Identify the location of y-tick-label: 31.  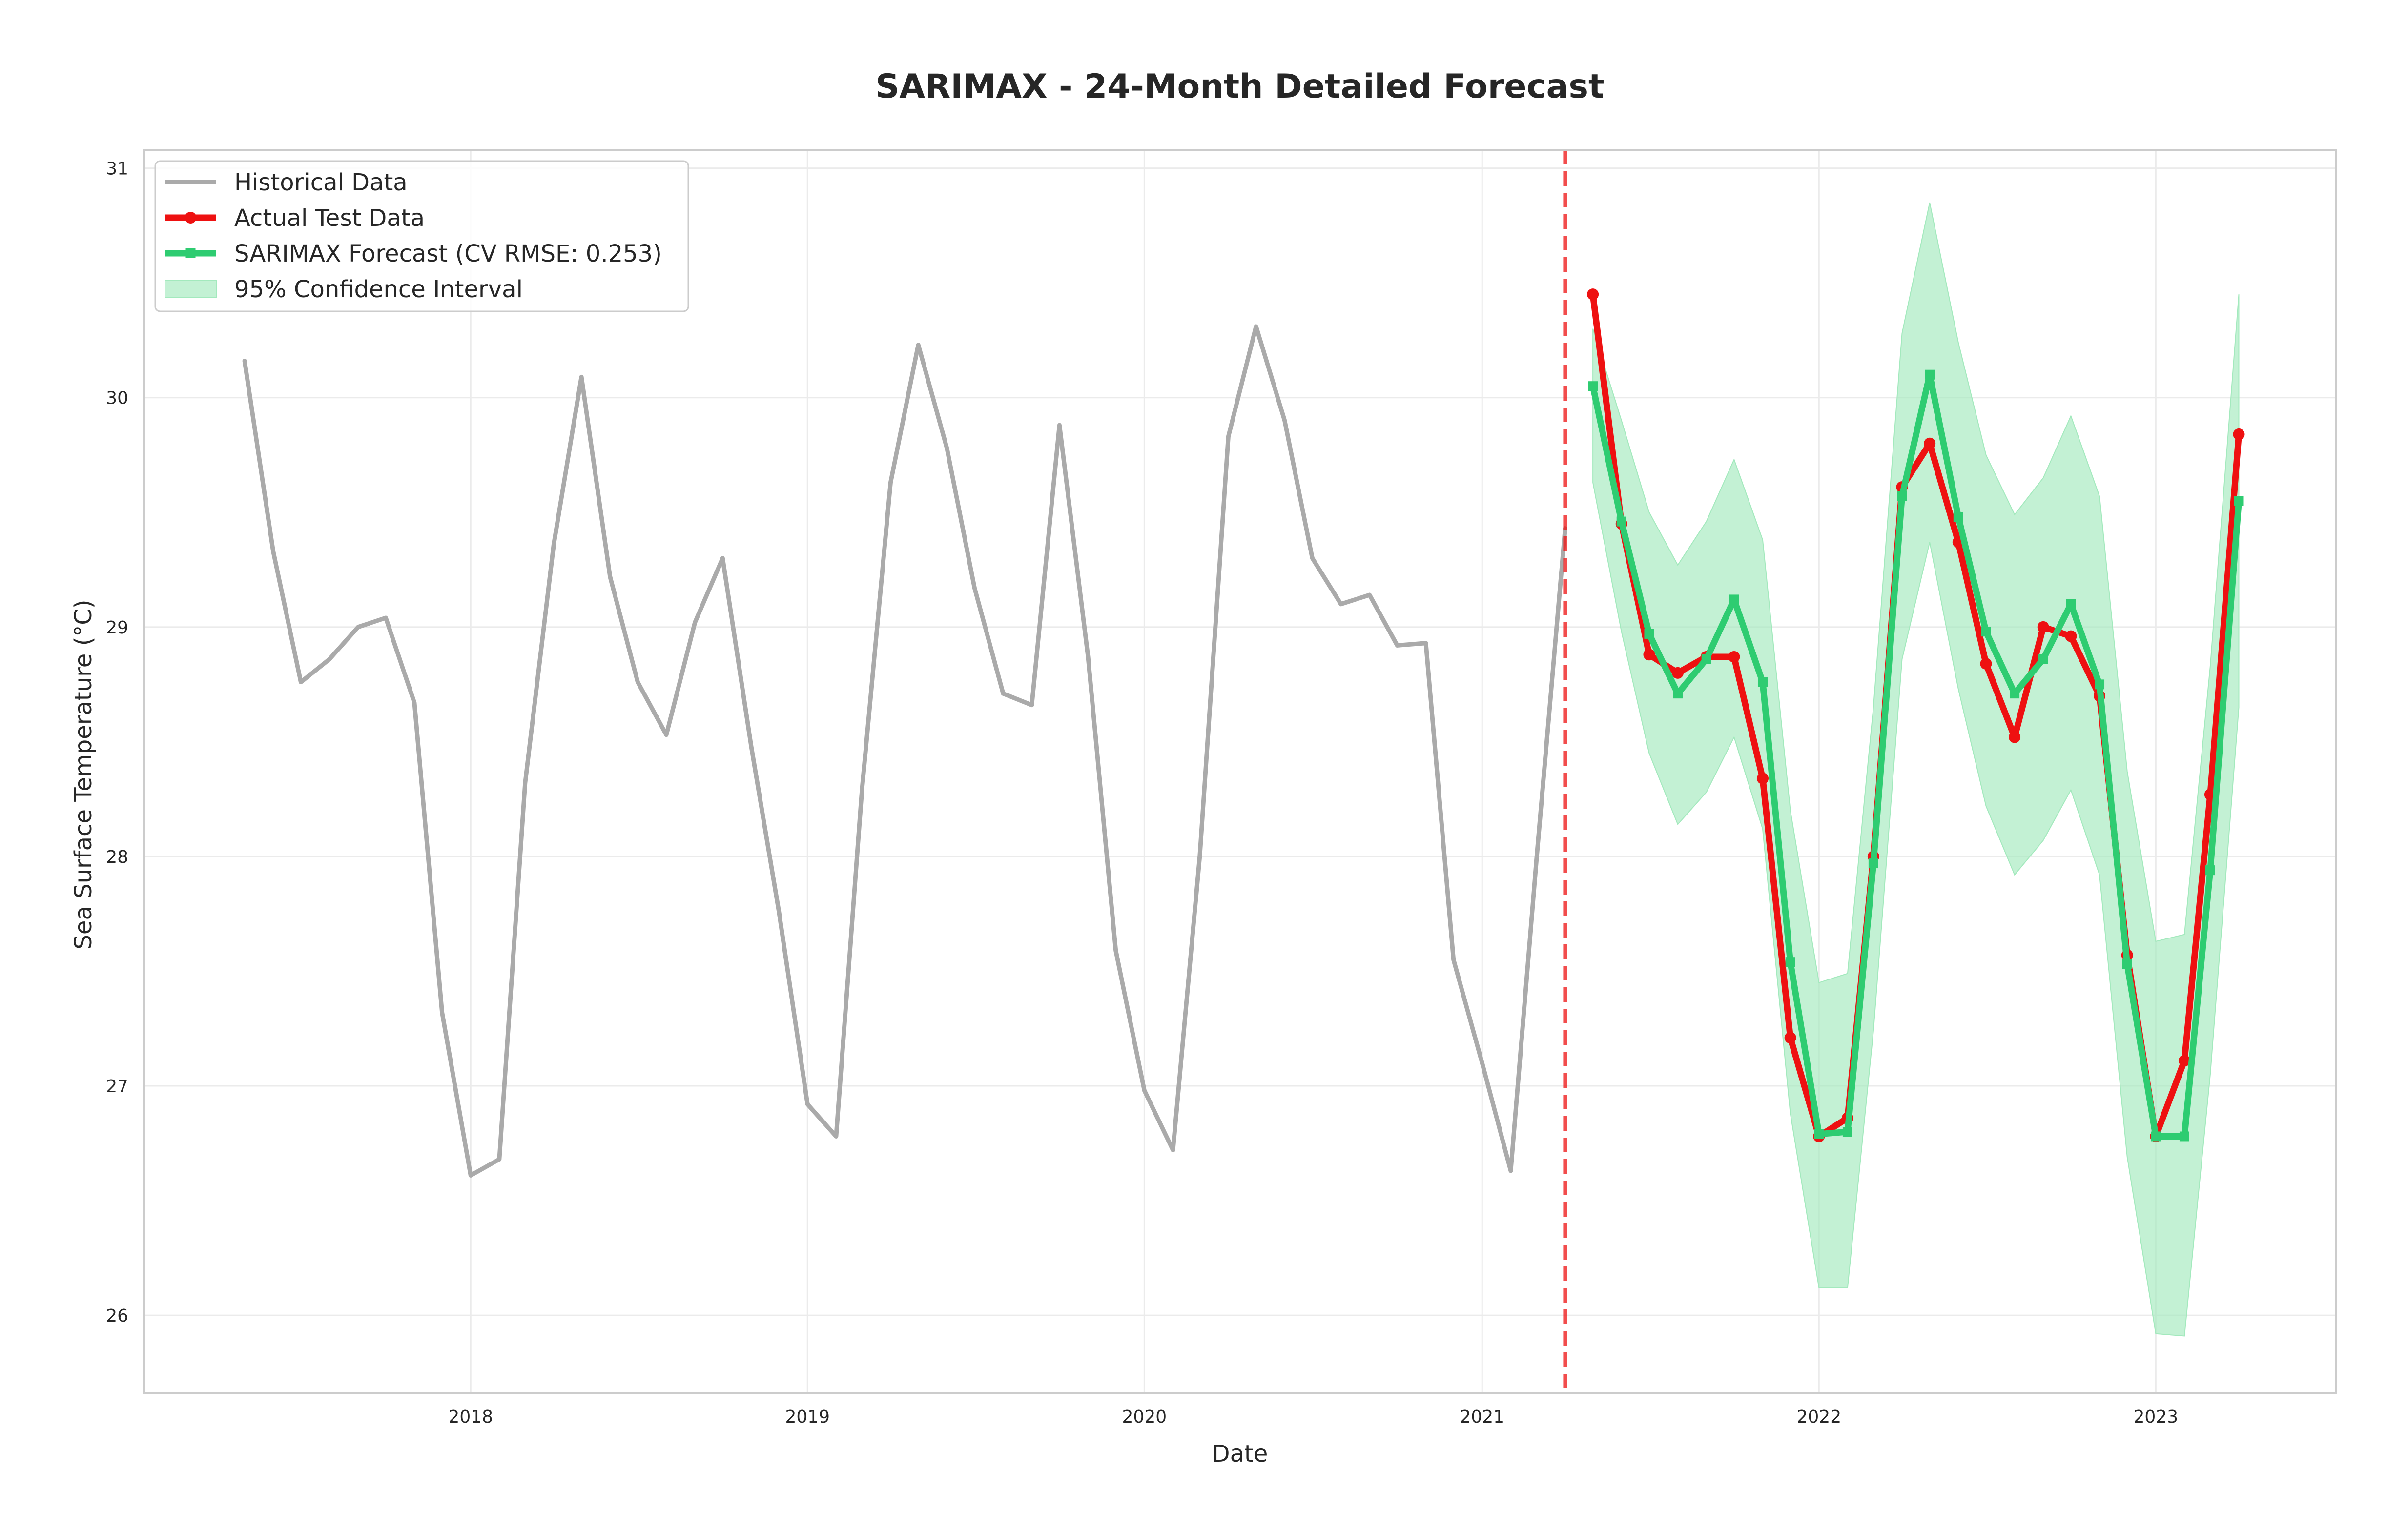
(117, 169).